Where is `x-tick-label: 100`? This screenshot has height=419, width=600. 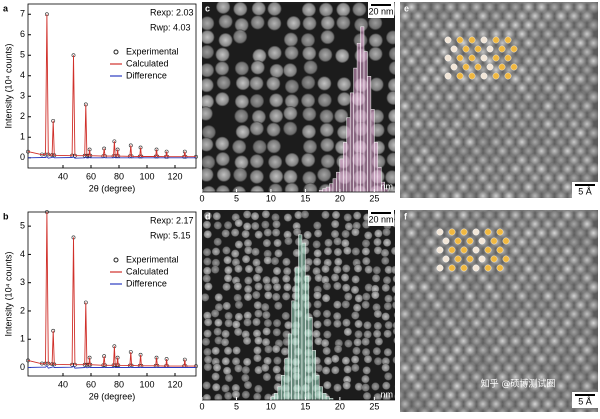 x-tick-label: 100 is located at coordinates (146, 384).